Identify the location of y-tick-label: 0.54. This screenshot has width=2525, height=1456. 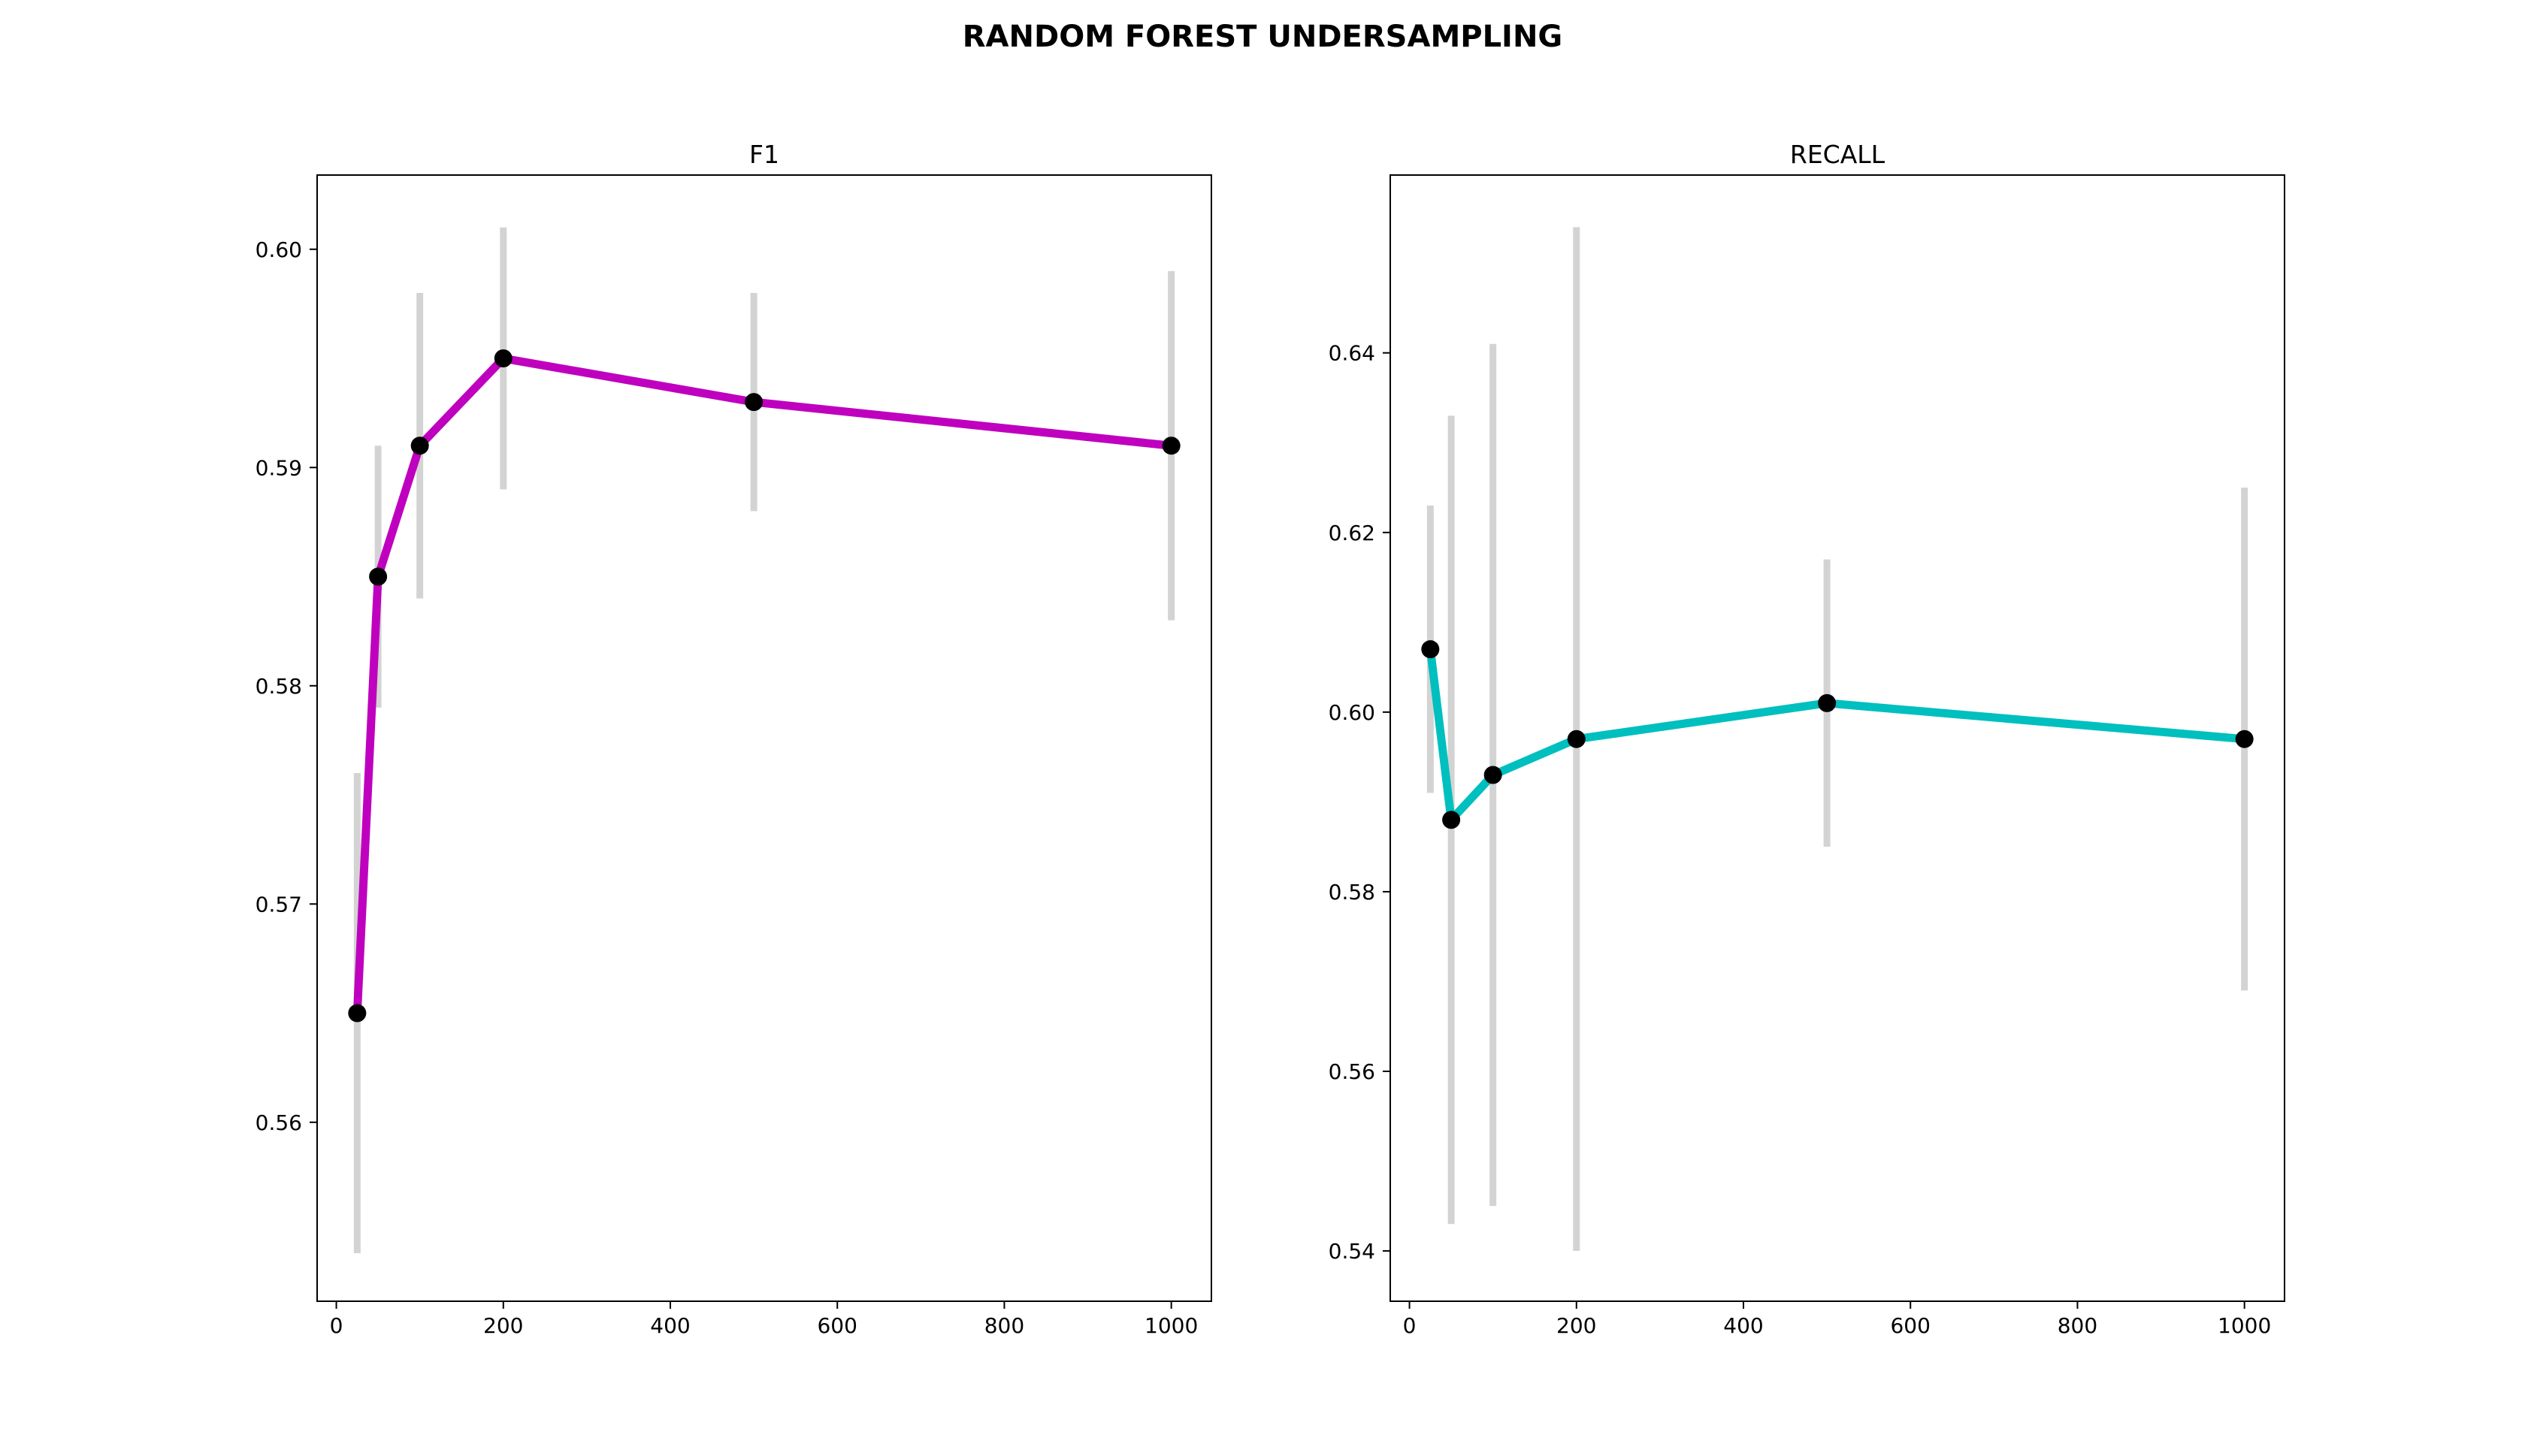
(1352, 1251).